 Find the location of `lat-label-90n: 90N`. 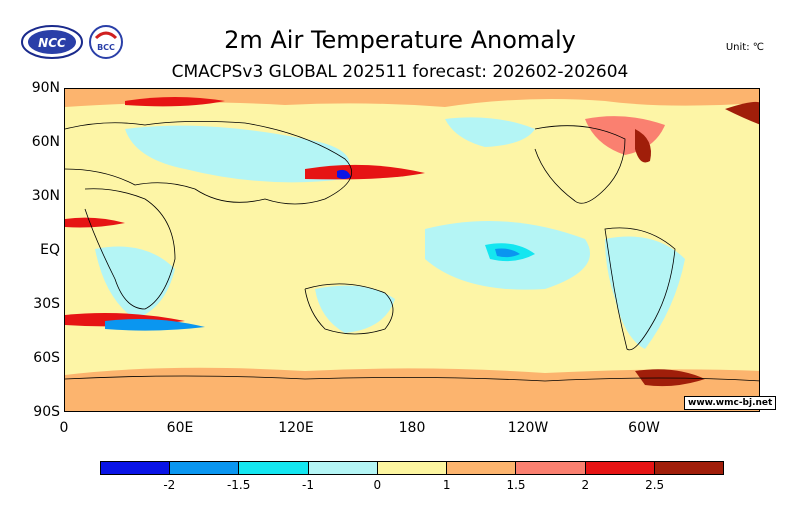

lat-label-90n: 90N is located at coordinates (45, 88).